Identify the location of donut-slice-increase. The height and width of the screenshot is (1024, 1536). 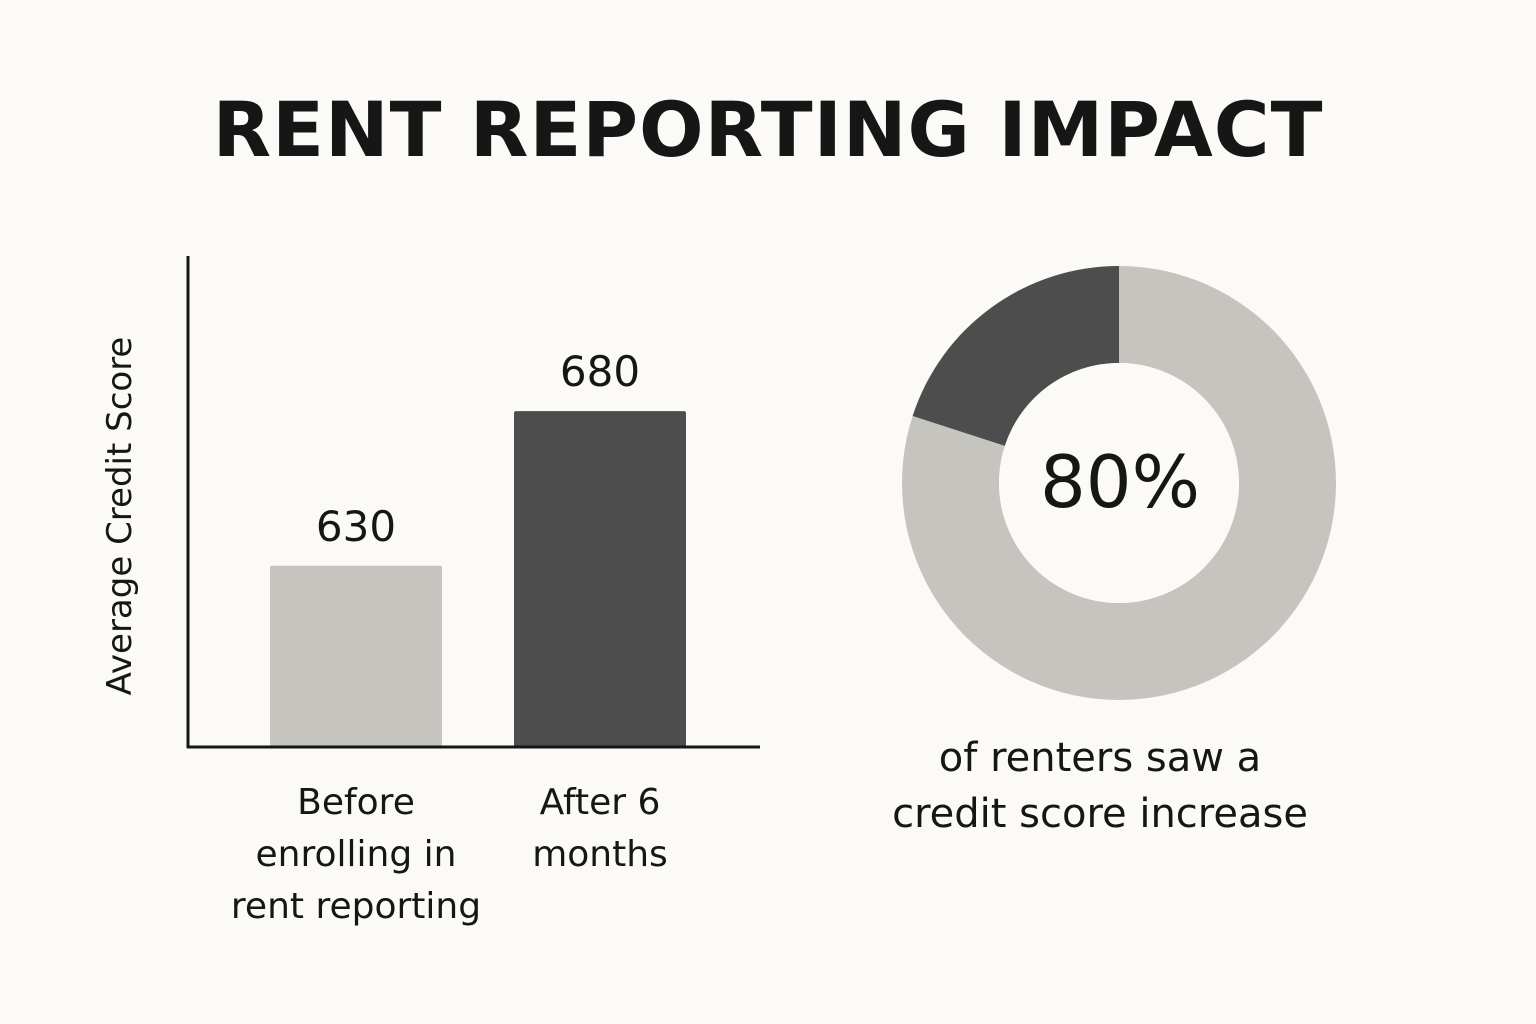
(1119, 483).